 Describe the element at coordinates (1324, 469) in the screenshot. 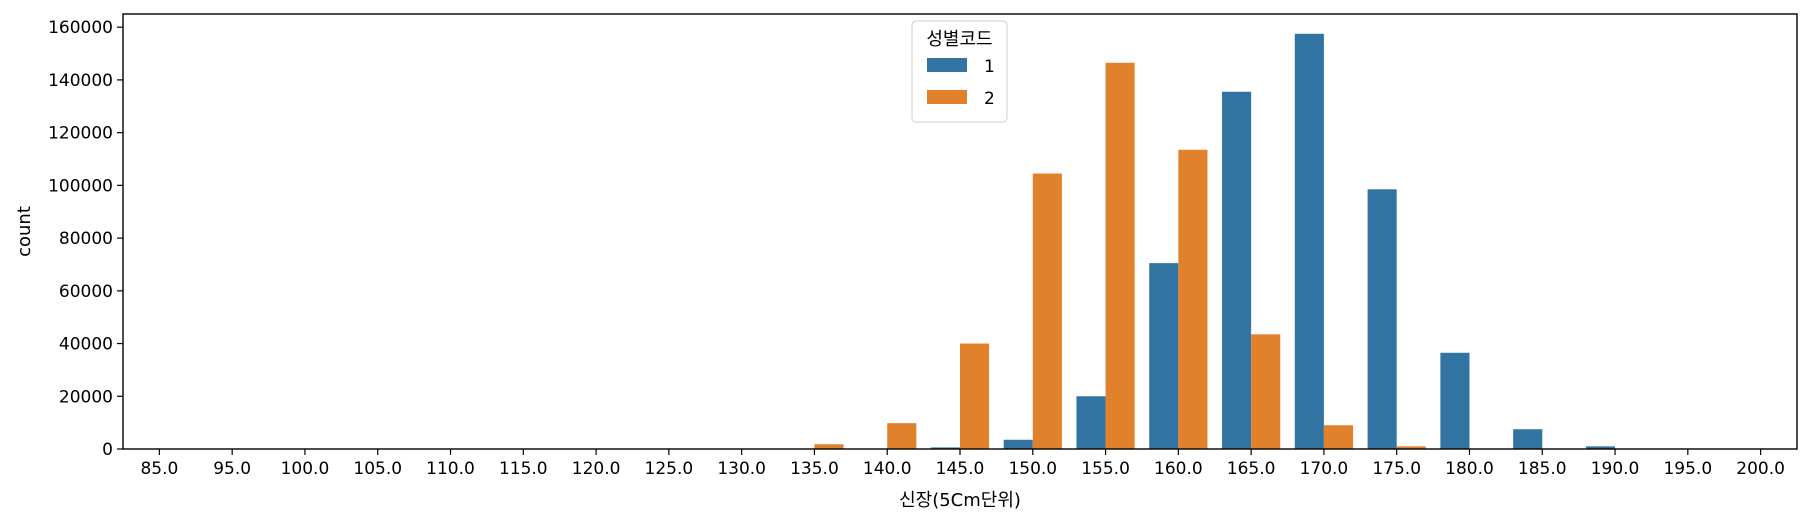

I see `x-tick-label: 170.0` at that location.